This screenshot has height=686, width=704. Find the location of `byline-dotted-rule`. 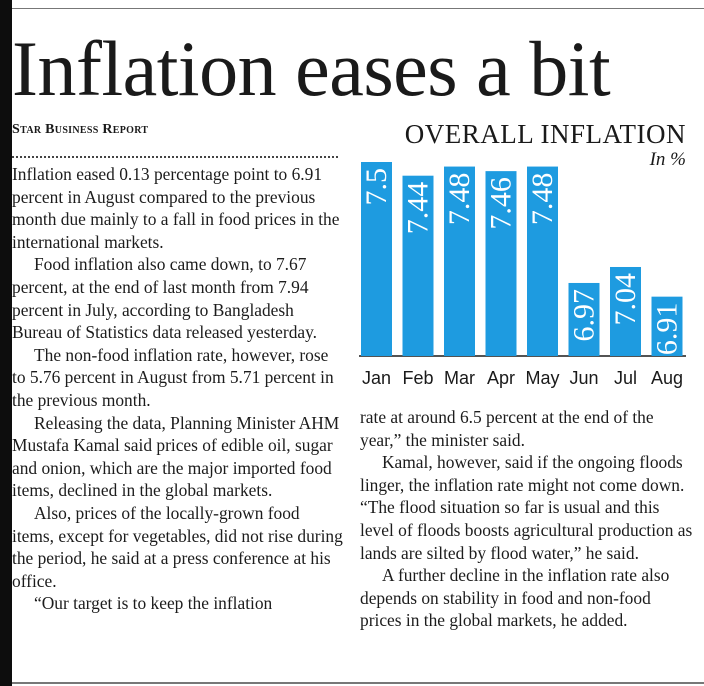

byline-dotted-rule is located at coordinates (175, 157).